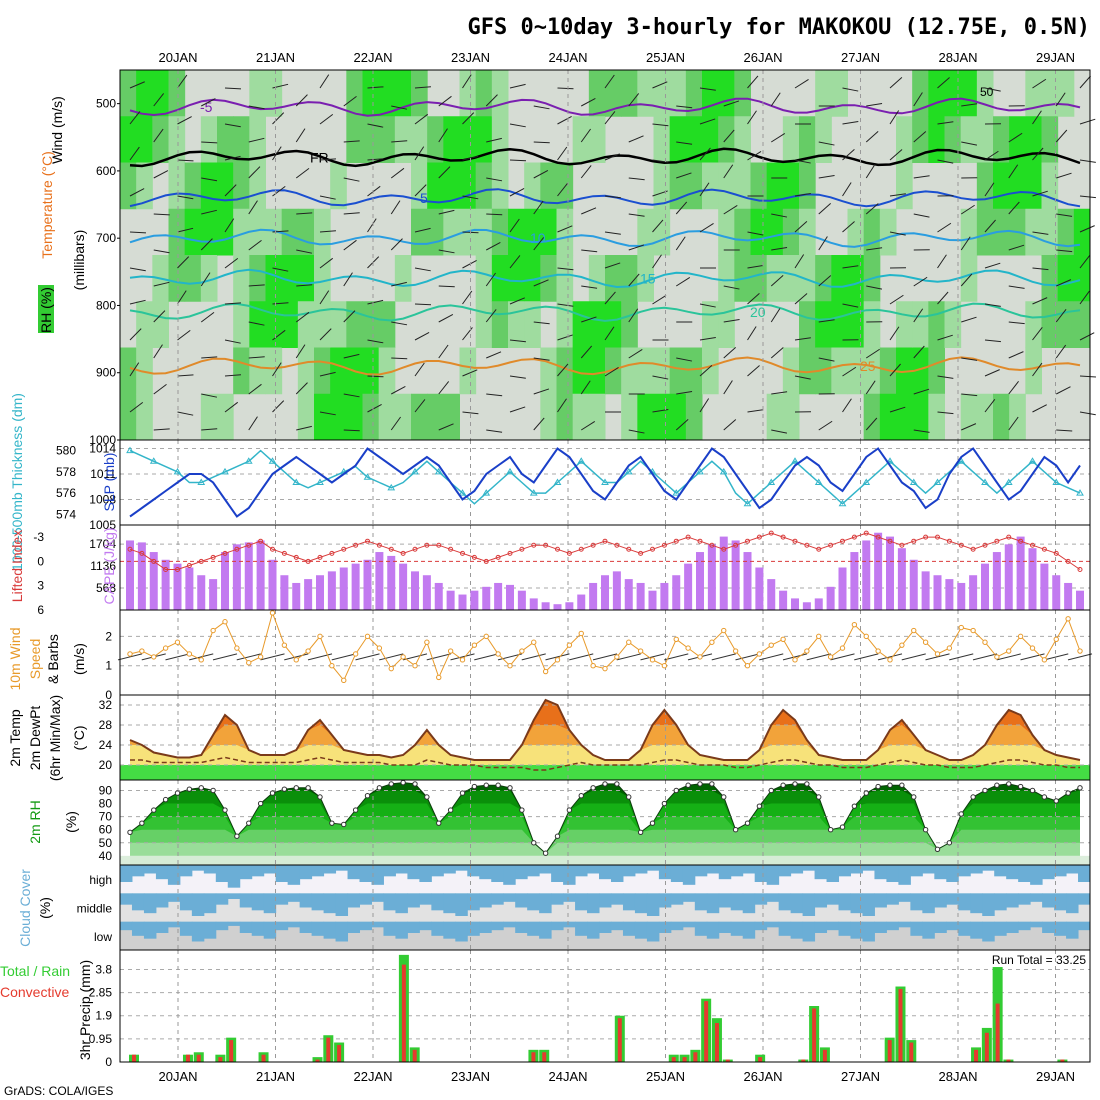  What do you see at coordinates (45, 908) in the screenshot?
I see `cloud-unit-label: (%)` at bounding box center [45, 908].